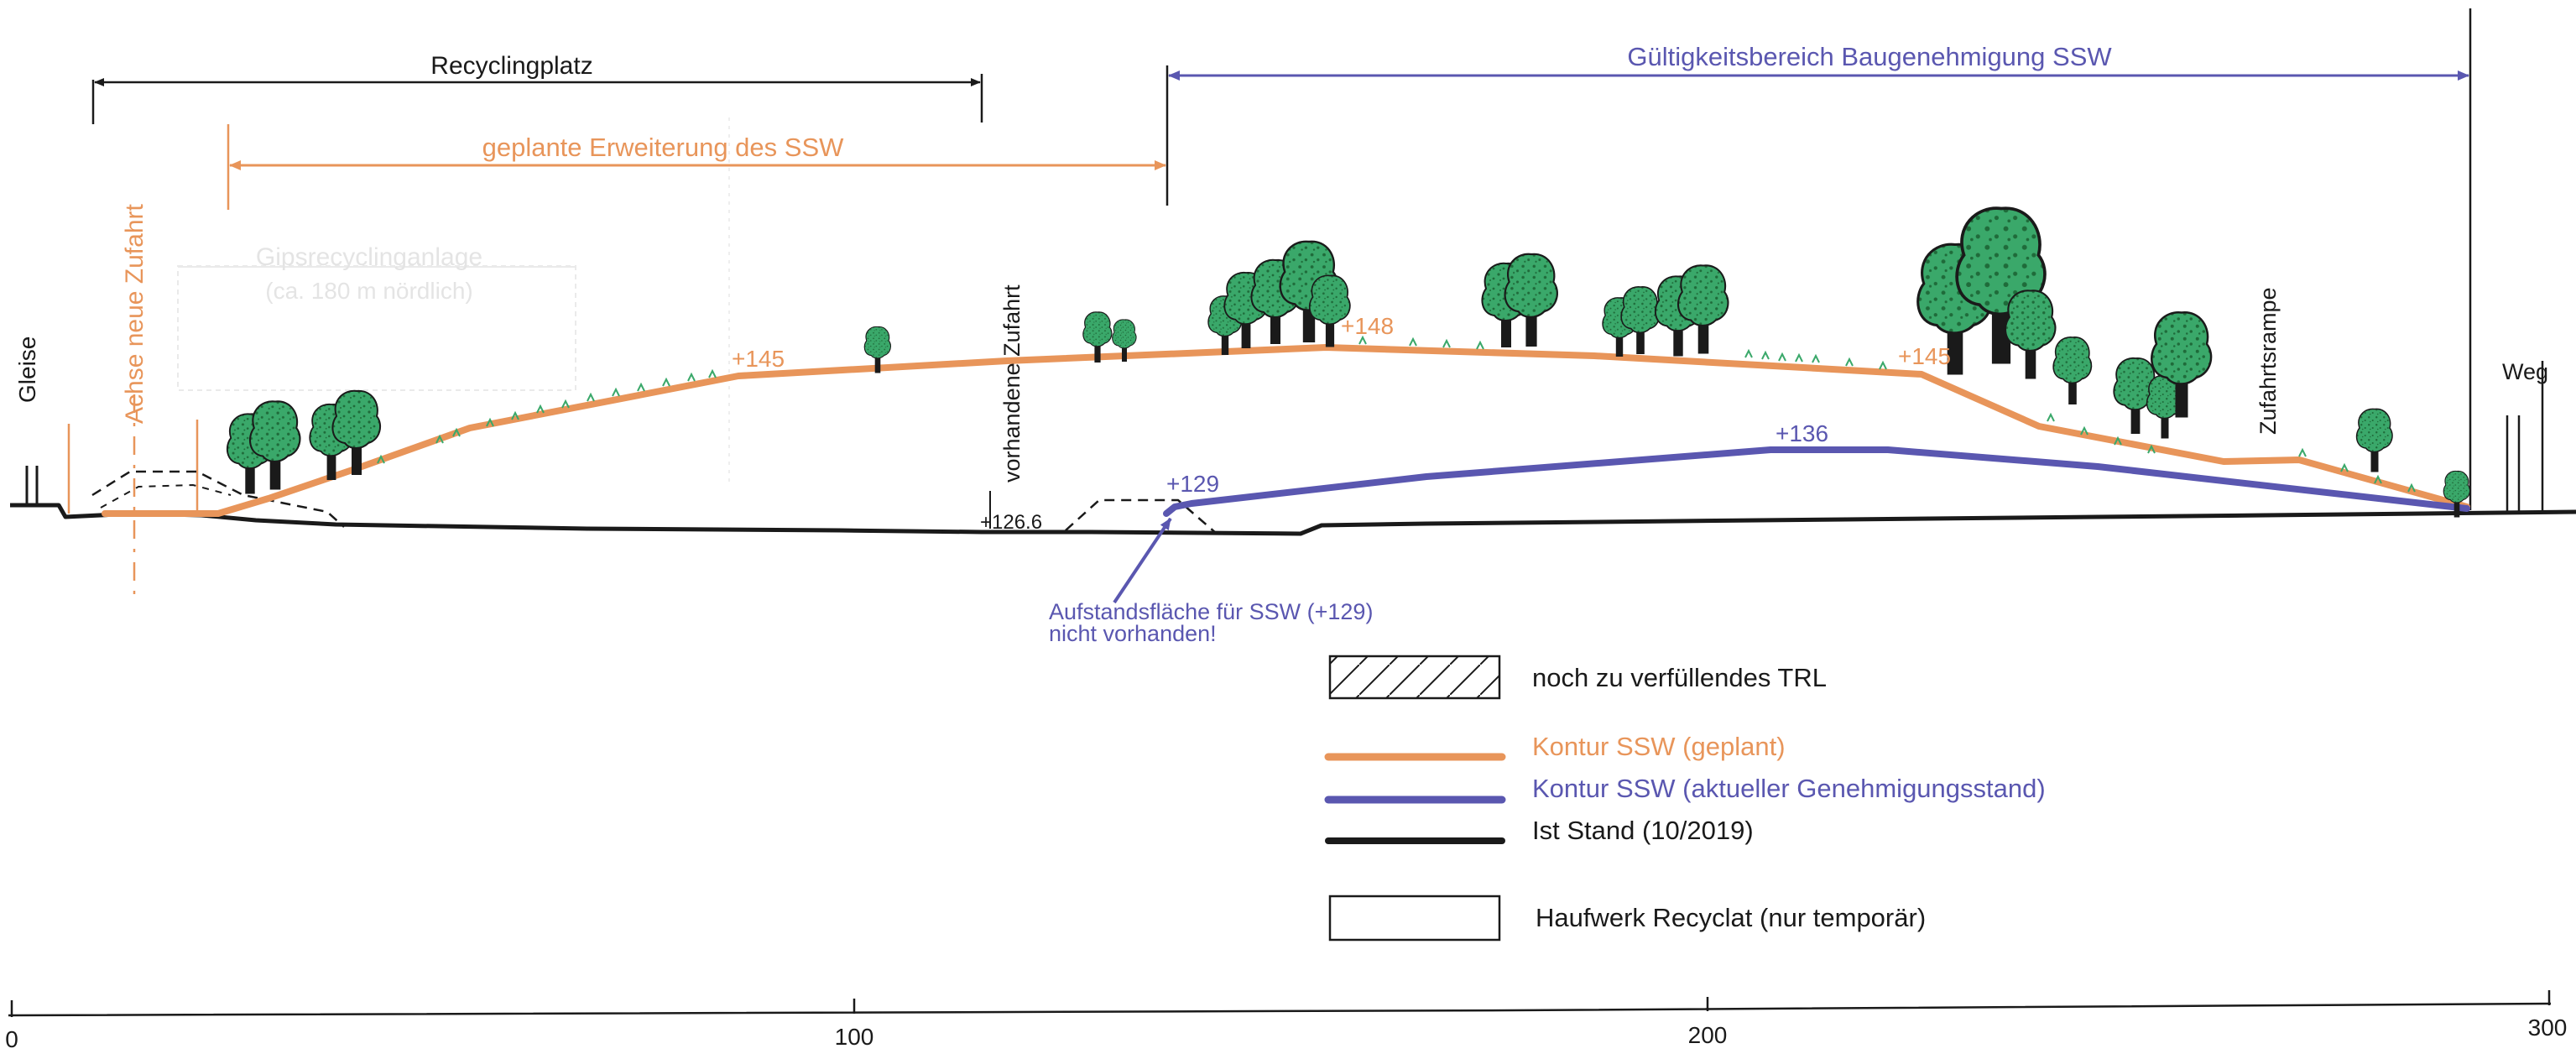  I want to click on scale-tick-300: 300, so click(2548, 1028).